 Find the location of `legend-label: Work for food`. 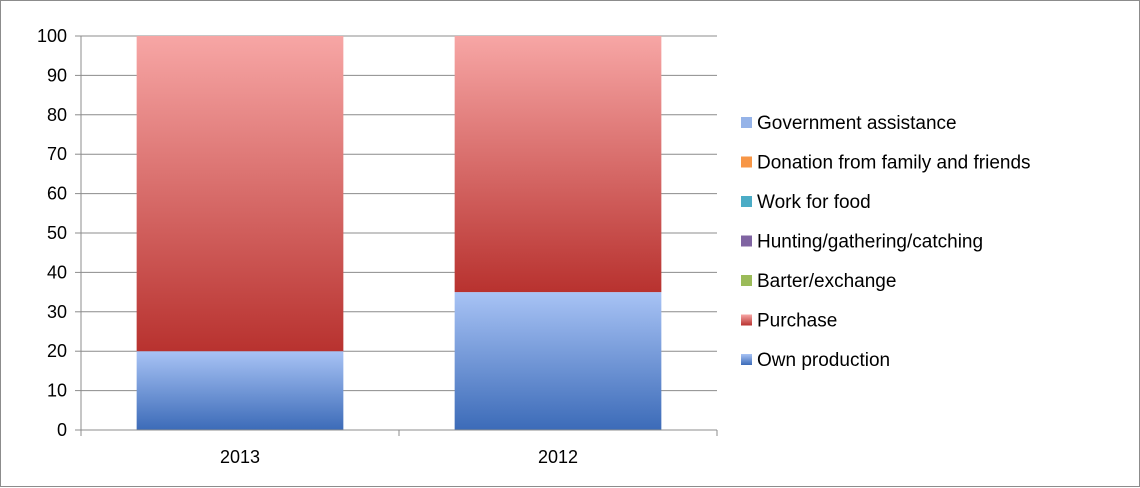

legend-label: Work for food is located at coordinates (814, 202).